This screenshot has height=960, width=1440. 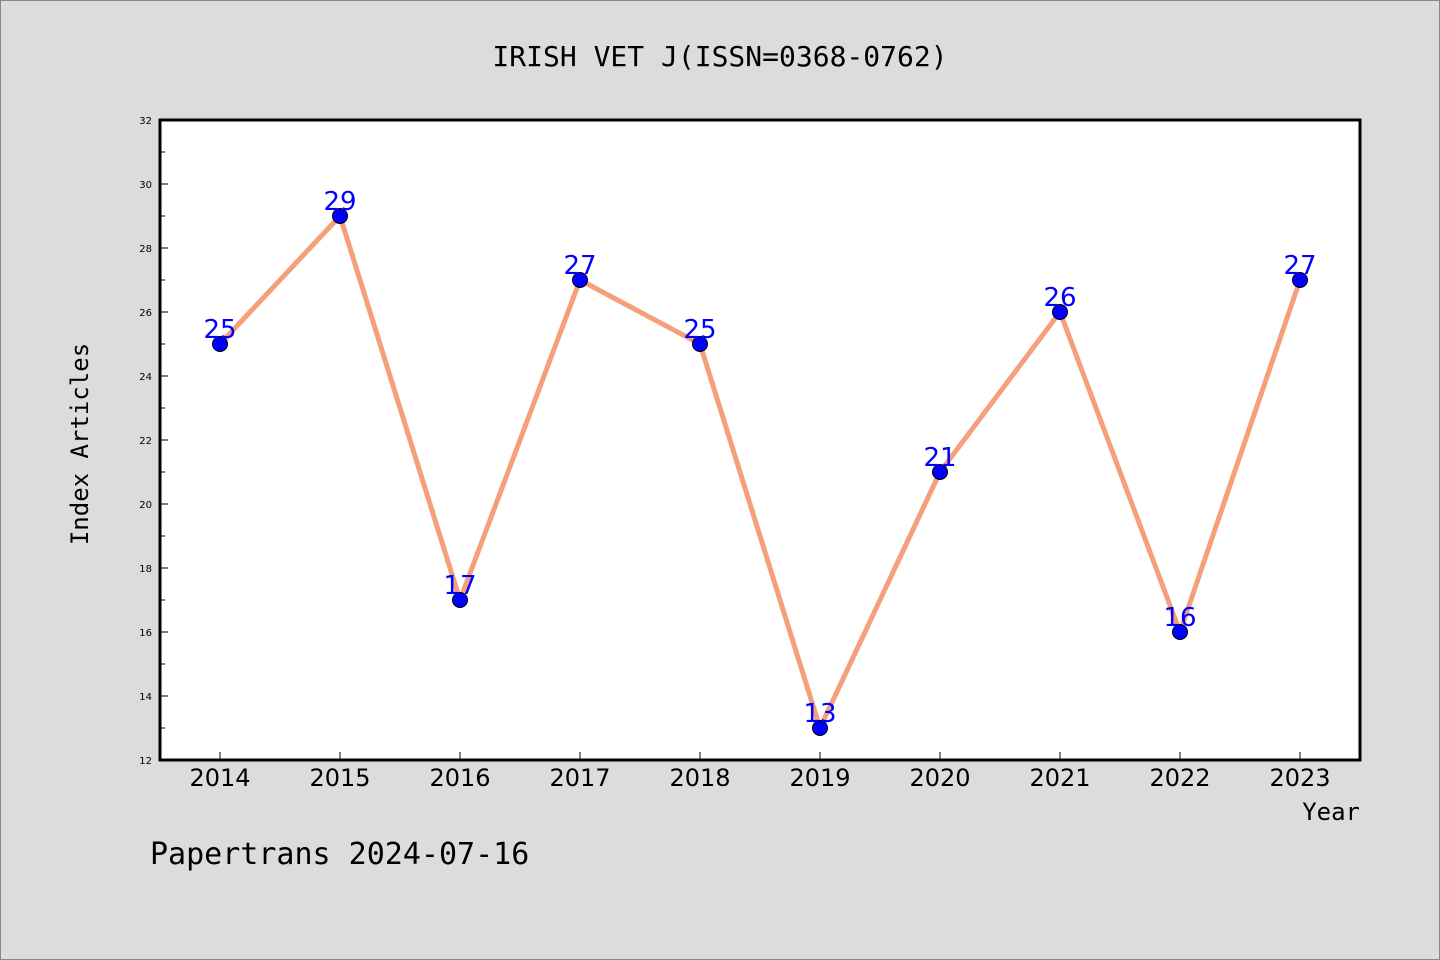 I want to click on x-axis-label: Year, so click(x=1331, y=812).